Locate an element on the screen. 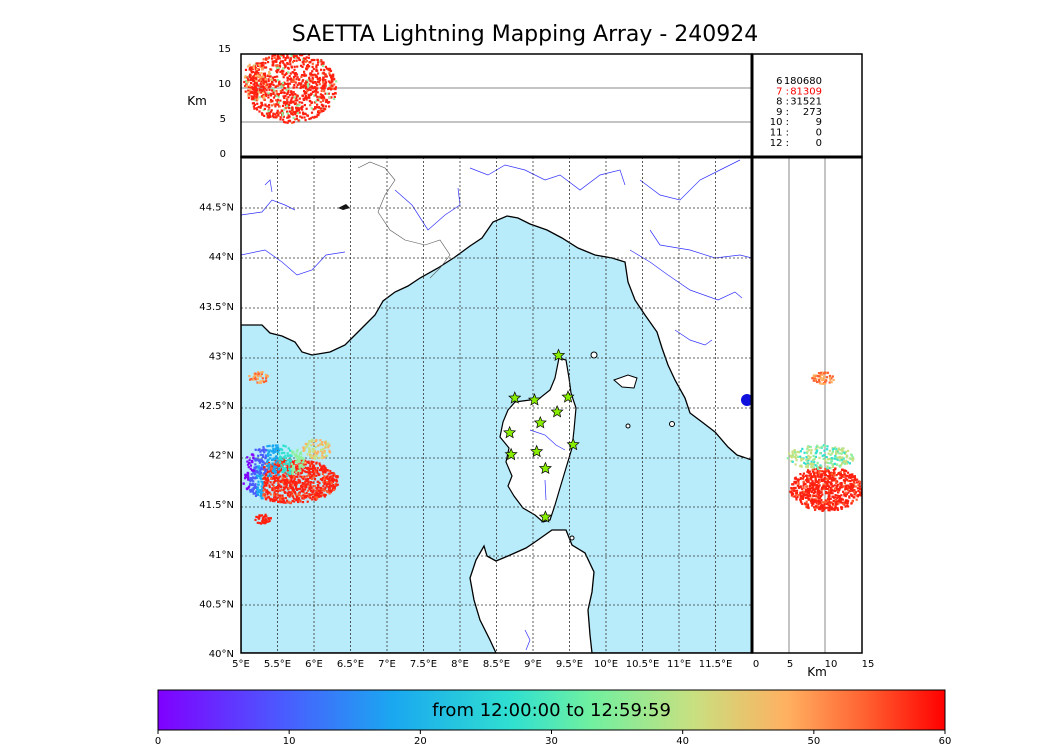 The height and width of the screenshot is (750, 1050). longitude-tick-label: 5.5°E is located at coordinates (277, 664).